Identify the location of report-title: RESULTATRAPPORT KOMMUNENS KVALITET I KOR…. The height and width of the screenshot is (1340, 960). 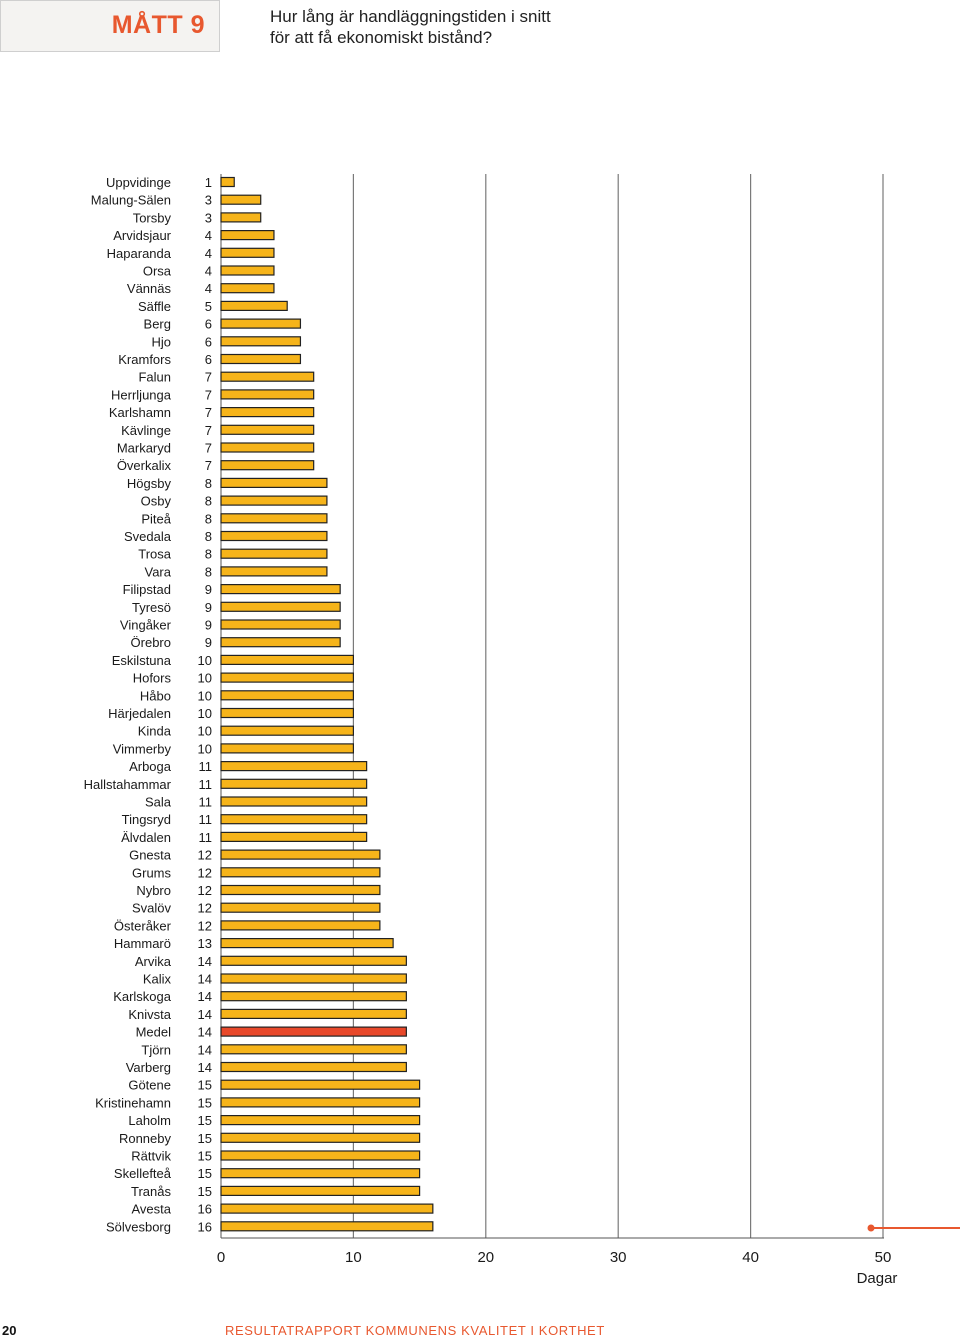
(415, 1330).